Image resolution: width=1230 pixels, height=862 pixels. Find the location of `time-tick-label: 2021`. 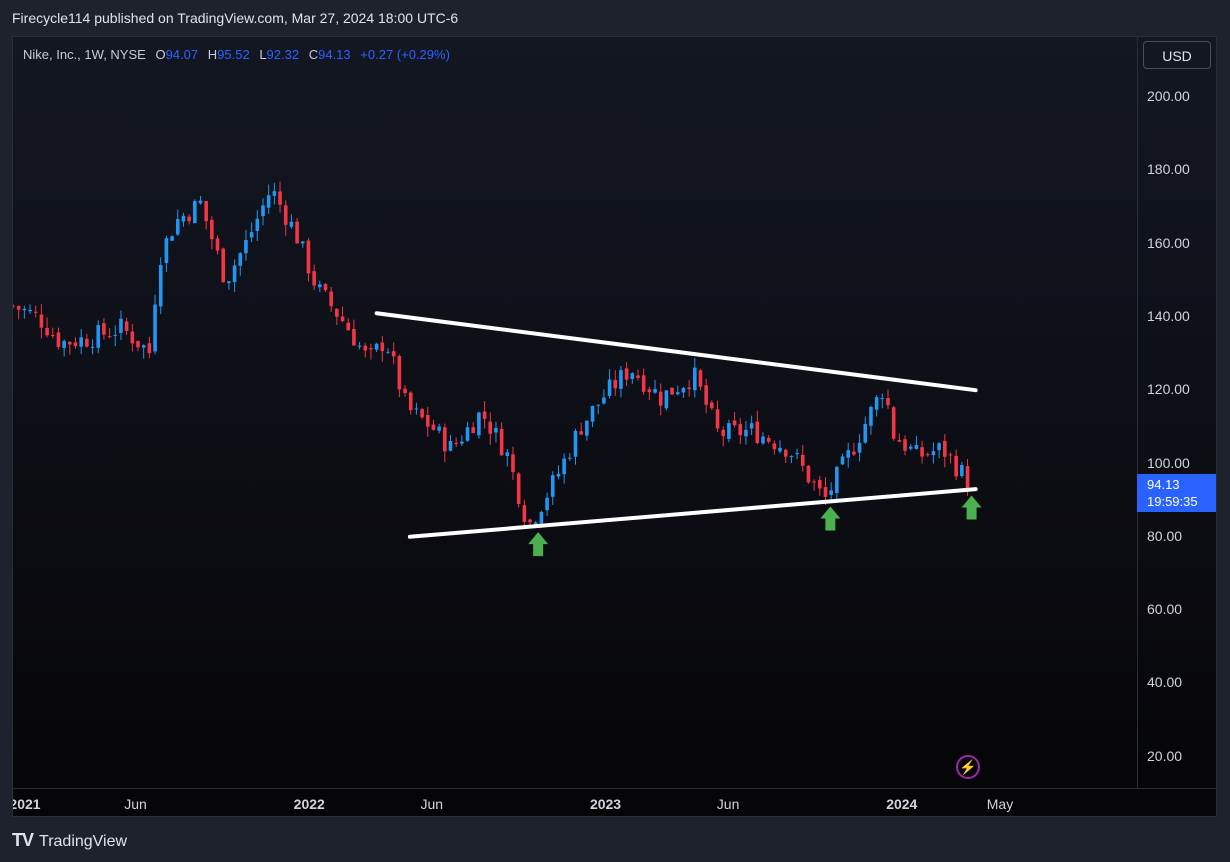

time-tick-label: 2021 is located at coordinates (26, 804).